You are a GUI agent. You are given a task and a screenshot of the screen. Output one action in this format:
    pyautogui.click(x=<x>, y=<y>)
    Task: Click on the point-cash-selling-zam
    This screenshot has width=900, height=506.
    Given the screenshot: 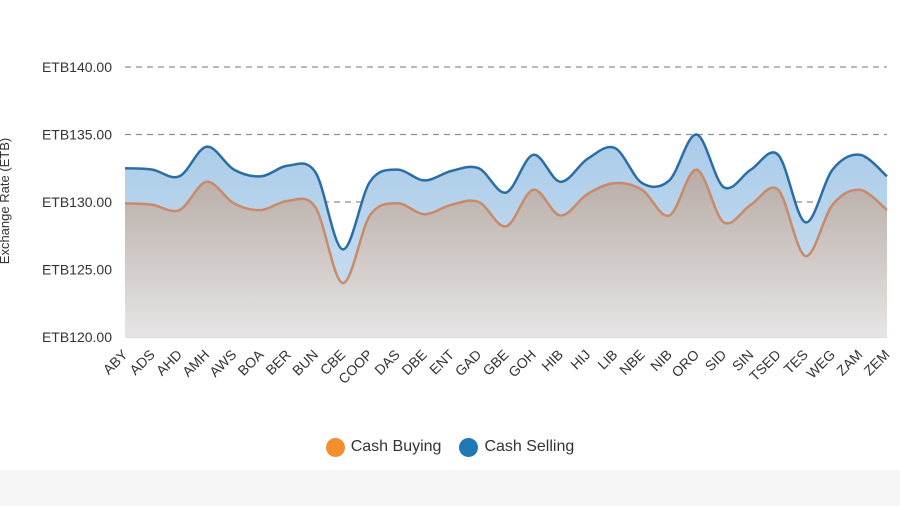 What is the action you would take?
    pyautogui.click(x=860, y=155)
    